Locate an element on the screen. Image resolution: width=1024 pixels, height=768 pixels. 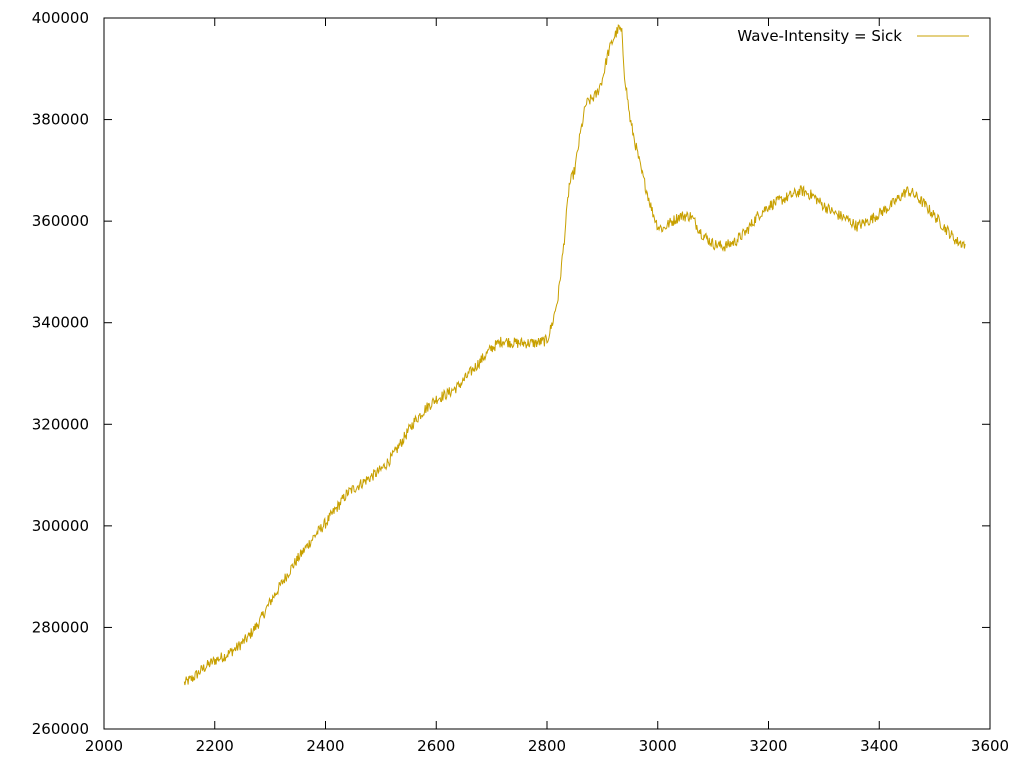
x-tick-label: 3400 is located at coordinates (879, 746).